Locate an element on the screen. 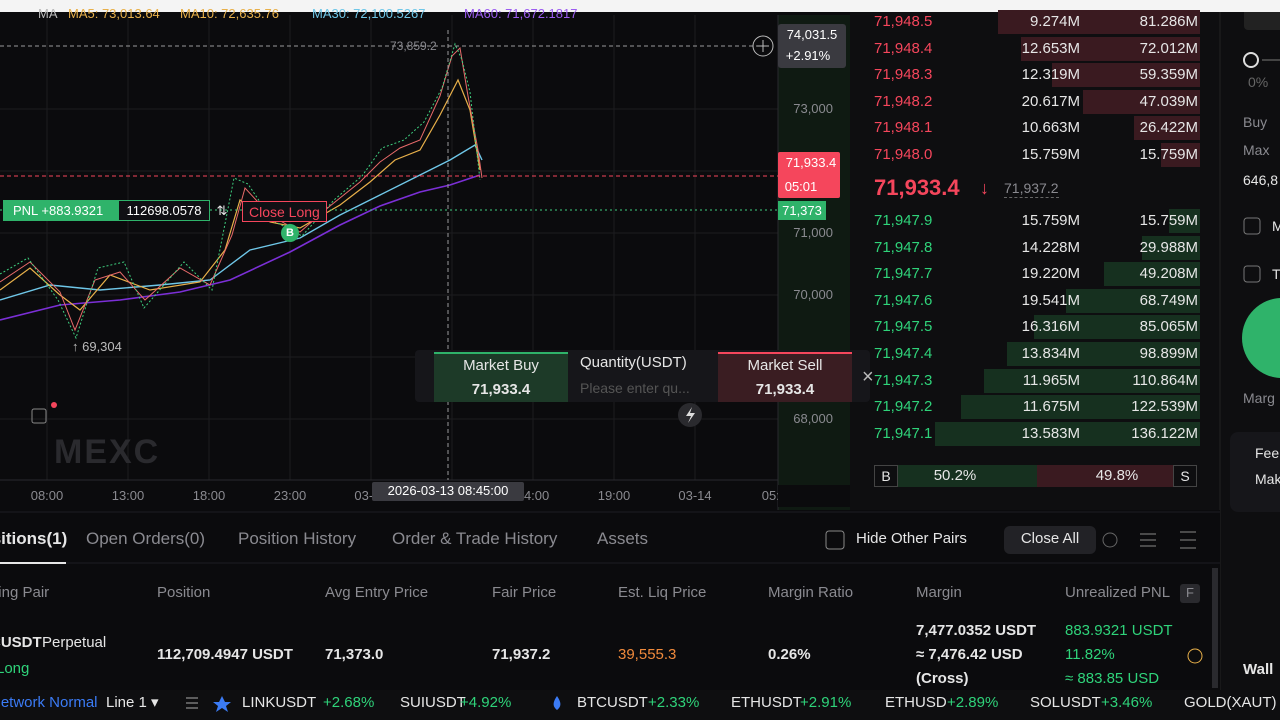 This screenshot has width=1280, height=720. close-quick-trade: × is located at coordinates (868, 377).